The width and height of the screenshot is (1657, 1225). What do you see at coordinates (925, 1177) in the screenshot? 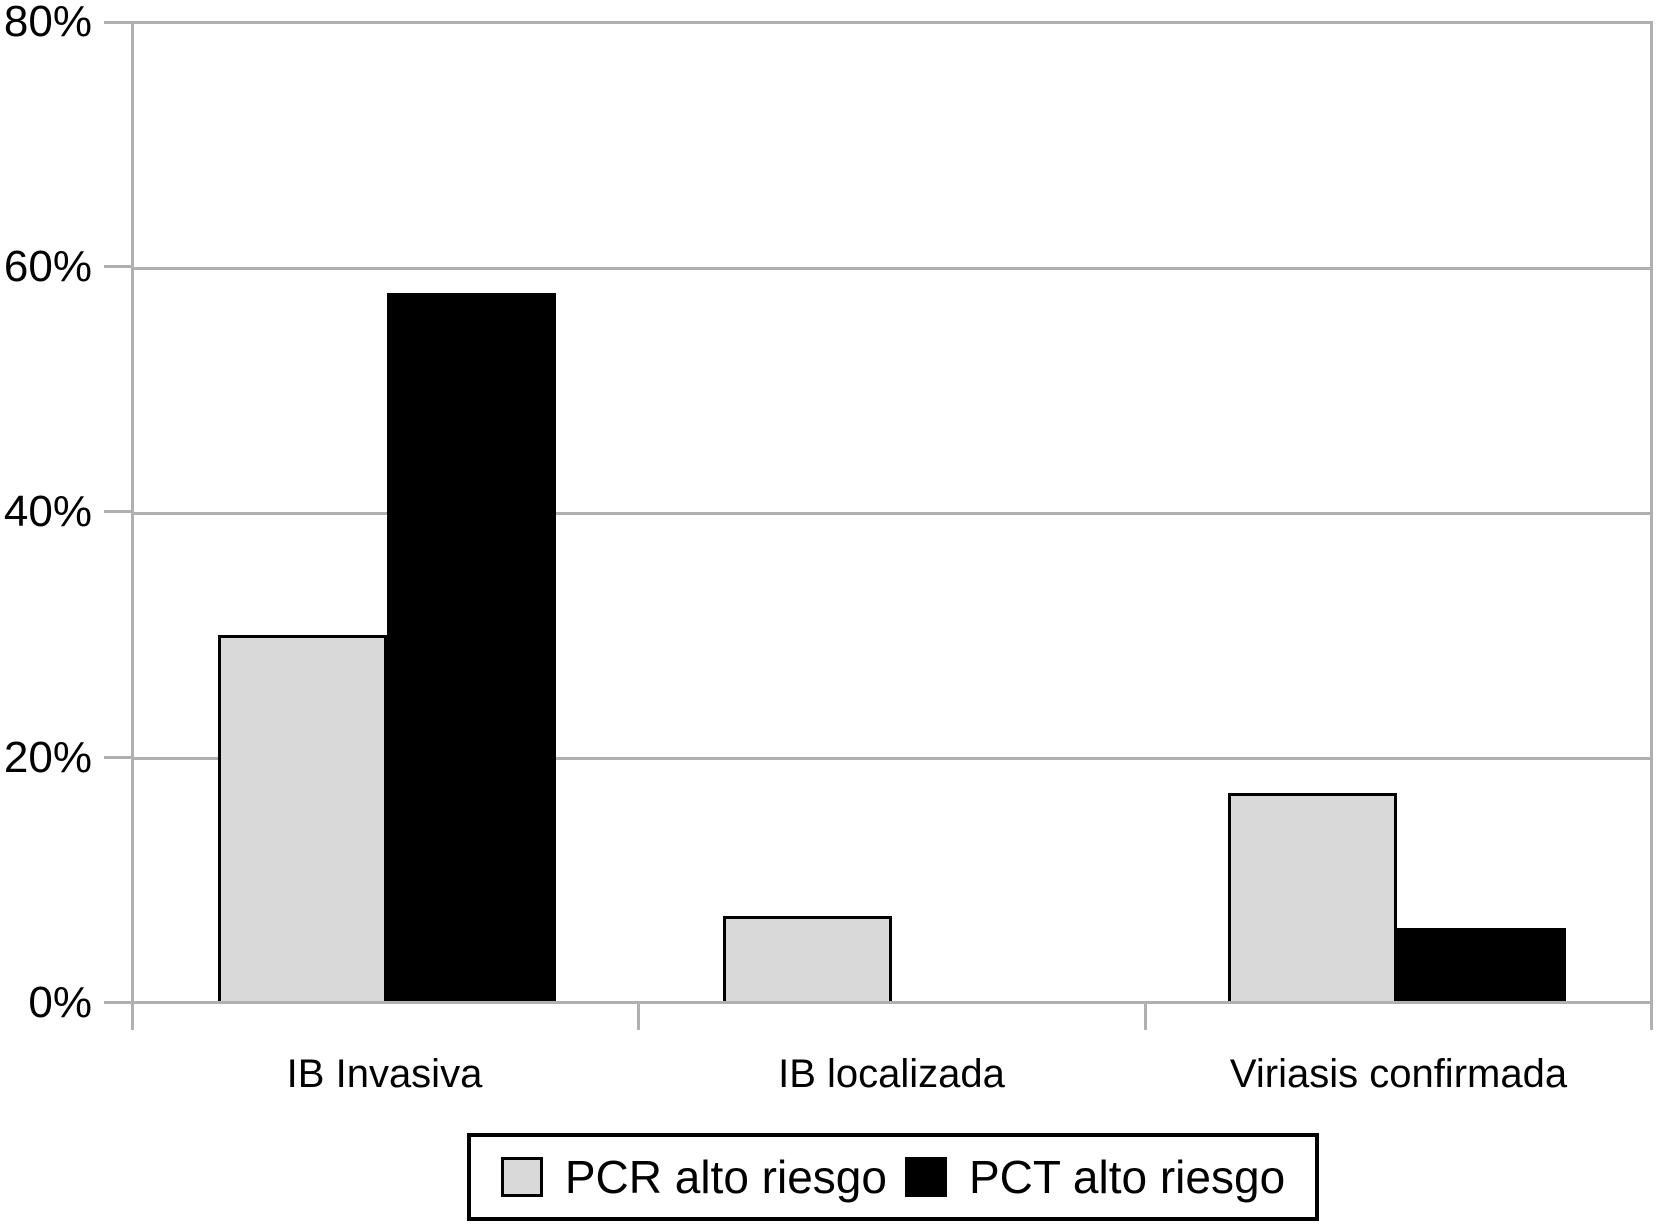
I see `legend-swatch-pct-icon` at bounding box center [925, 1177].